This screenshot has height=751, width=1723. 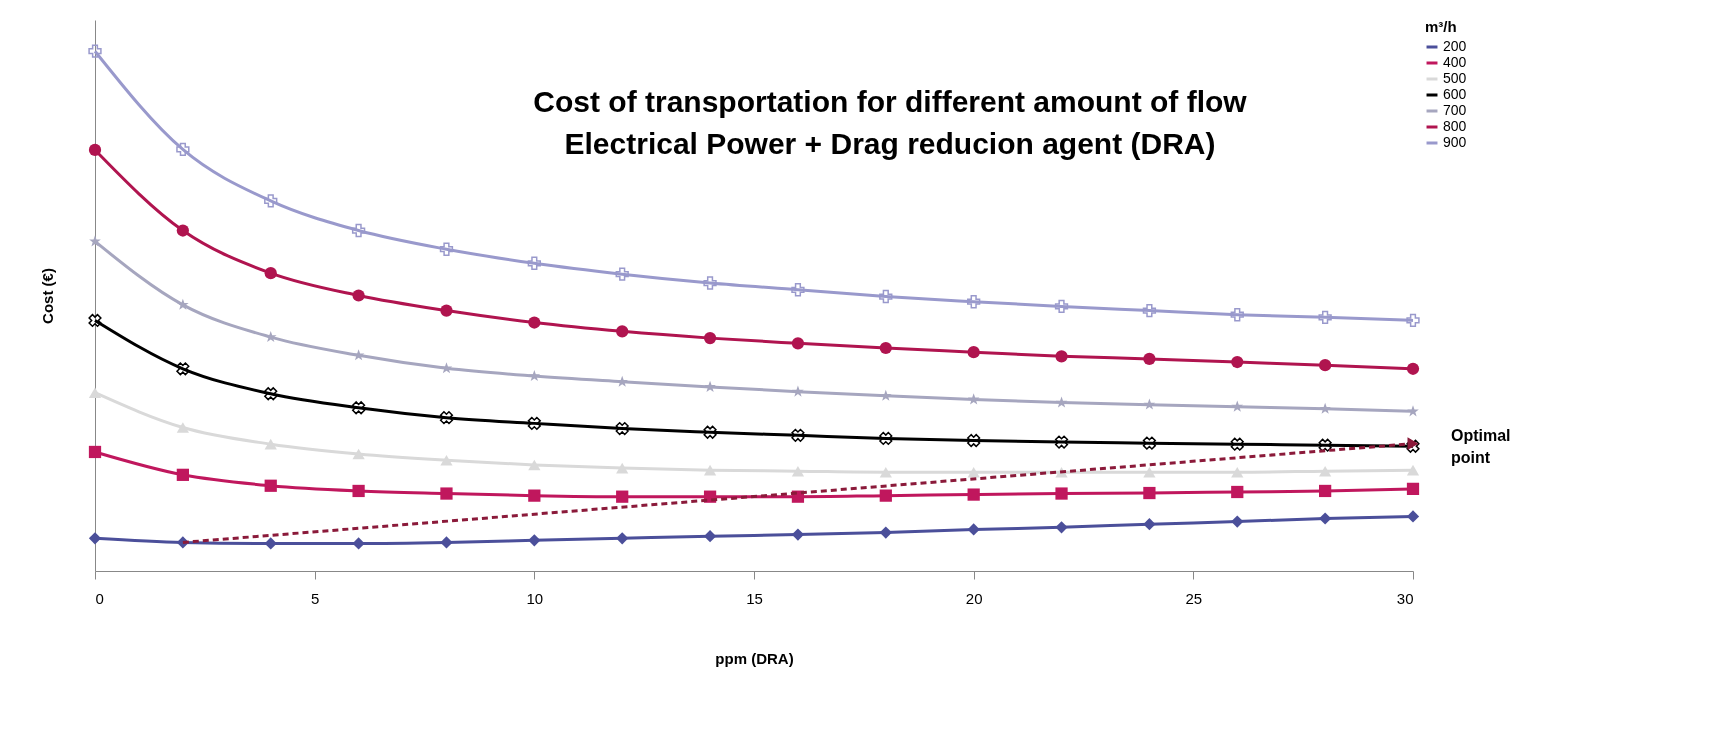 What do you see at coordinates (1455, 78) in the screenshot?
I see `legend-label: 500` at bounding box center [1455, 78].